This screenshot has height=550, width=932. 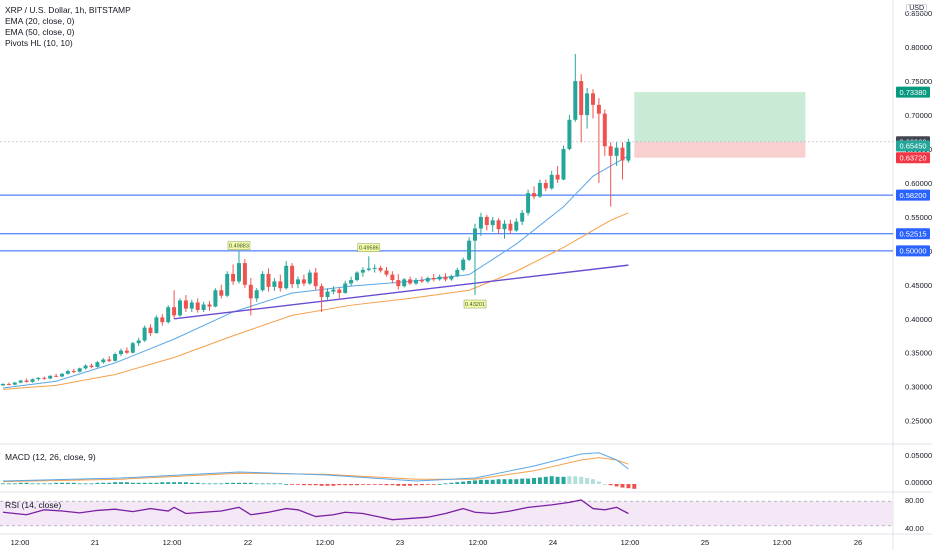 I want to click on macd-signal-line, so click(x=315, y=470).